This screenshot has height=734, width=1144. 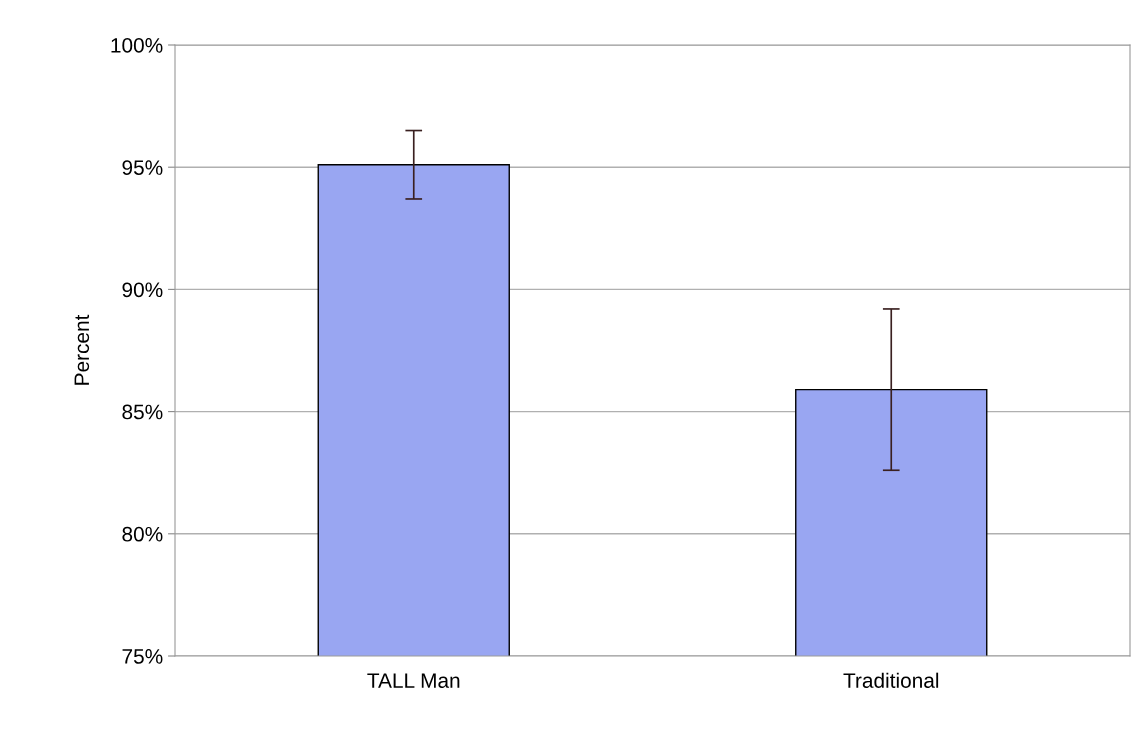 I want to click on y-tick-label: 95%, so click(x=142, y=167).